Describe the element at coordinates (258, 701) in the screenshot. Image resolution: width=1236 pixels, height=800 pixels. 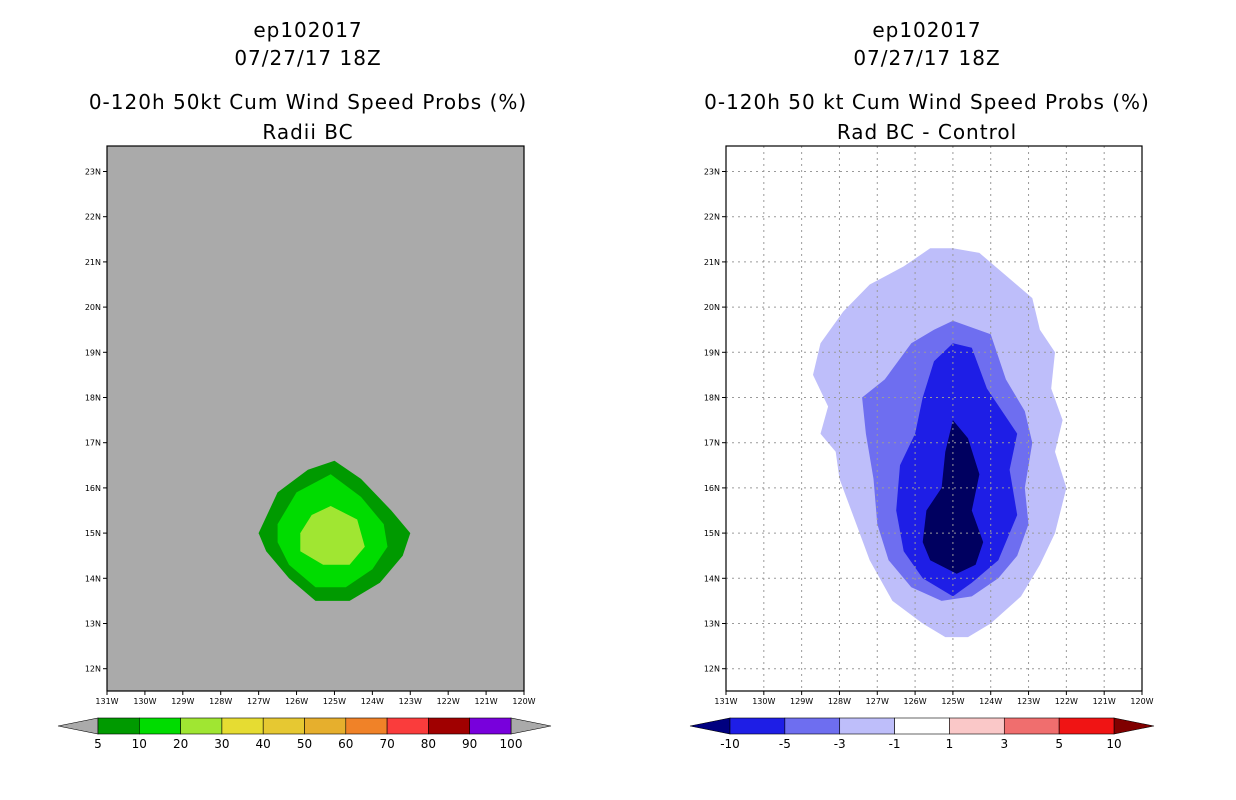
I see `left-x-tick-label-4: 127W` at that location.